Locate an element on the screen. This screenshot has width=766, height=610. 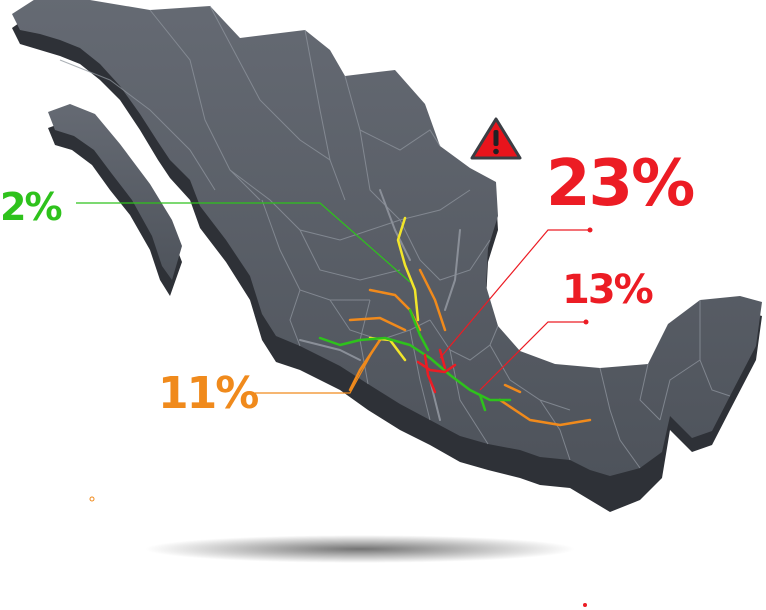
leader-orange is located at coordinates (317, 367).